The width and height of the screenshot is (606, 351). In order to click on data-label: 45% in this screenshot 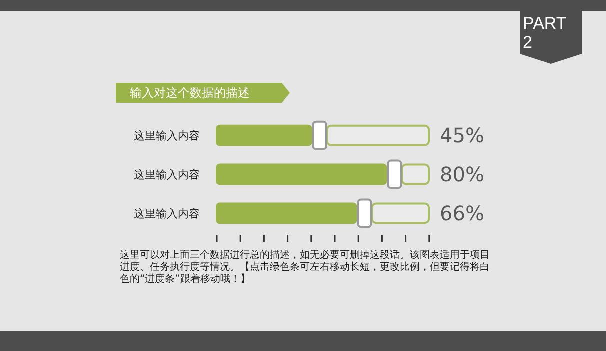, I will do `click(462, 136)`.